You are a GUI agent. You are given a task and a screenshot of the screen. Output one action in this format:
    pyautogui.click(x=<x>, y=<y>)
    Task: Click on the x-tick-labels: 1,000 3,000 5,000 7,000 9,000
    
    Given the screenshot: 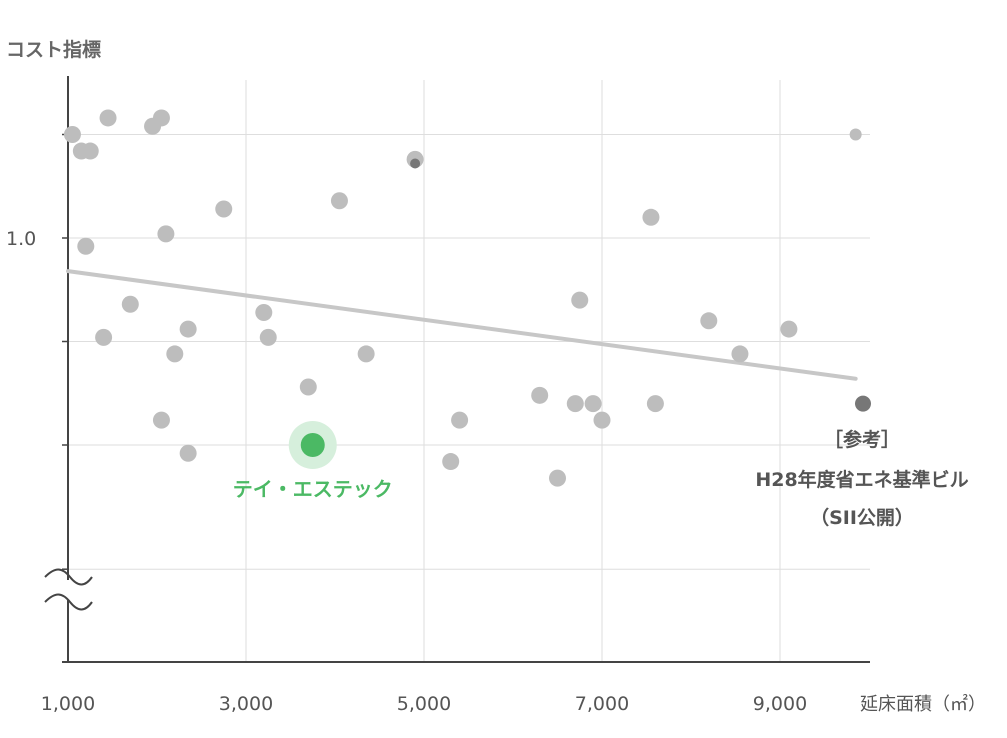 What is the action you would take?
    pyautogui.click(x=424, y=704)
    